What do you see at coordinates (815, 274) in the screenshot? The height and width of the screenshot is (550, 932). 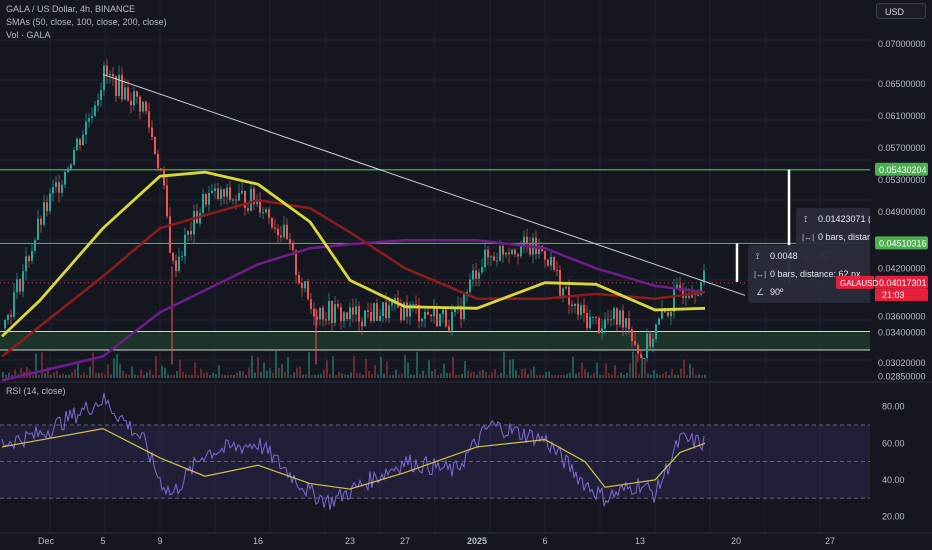 I see `measure-bars: 0 bars, distance: 62 px` at bounding box center [815, 274].